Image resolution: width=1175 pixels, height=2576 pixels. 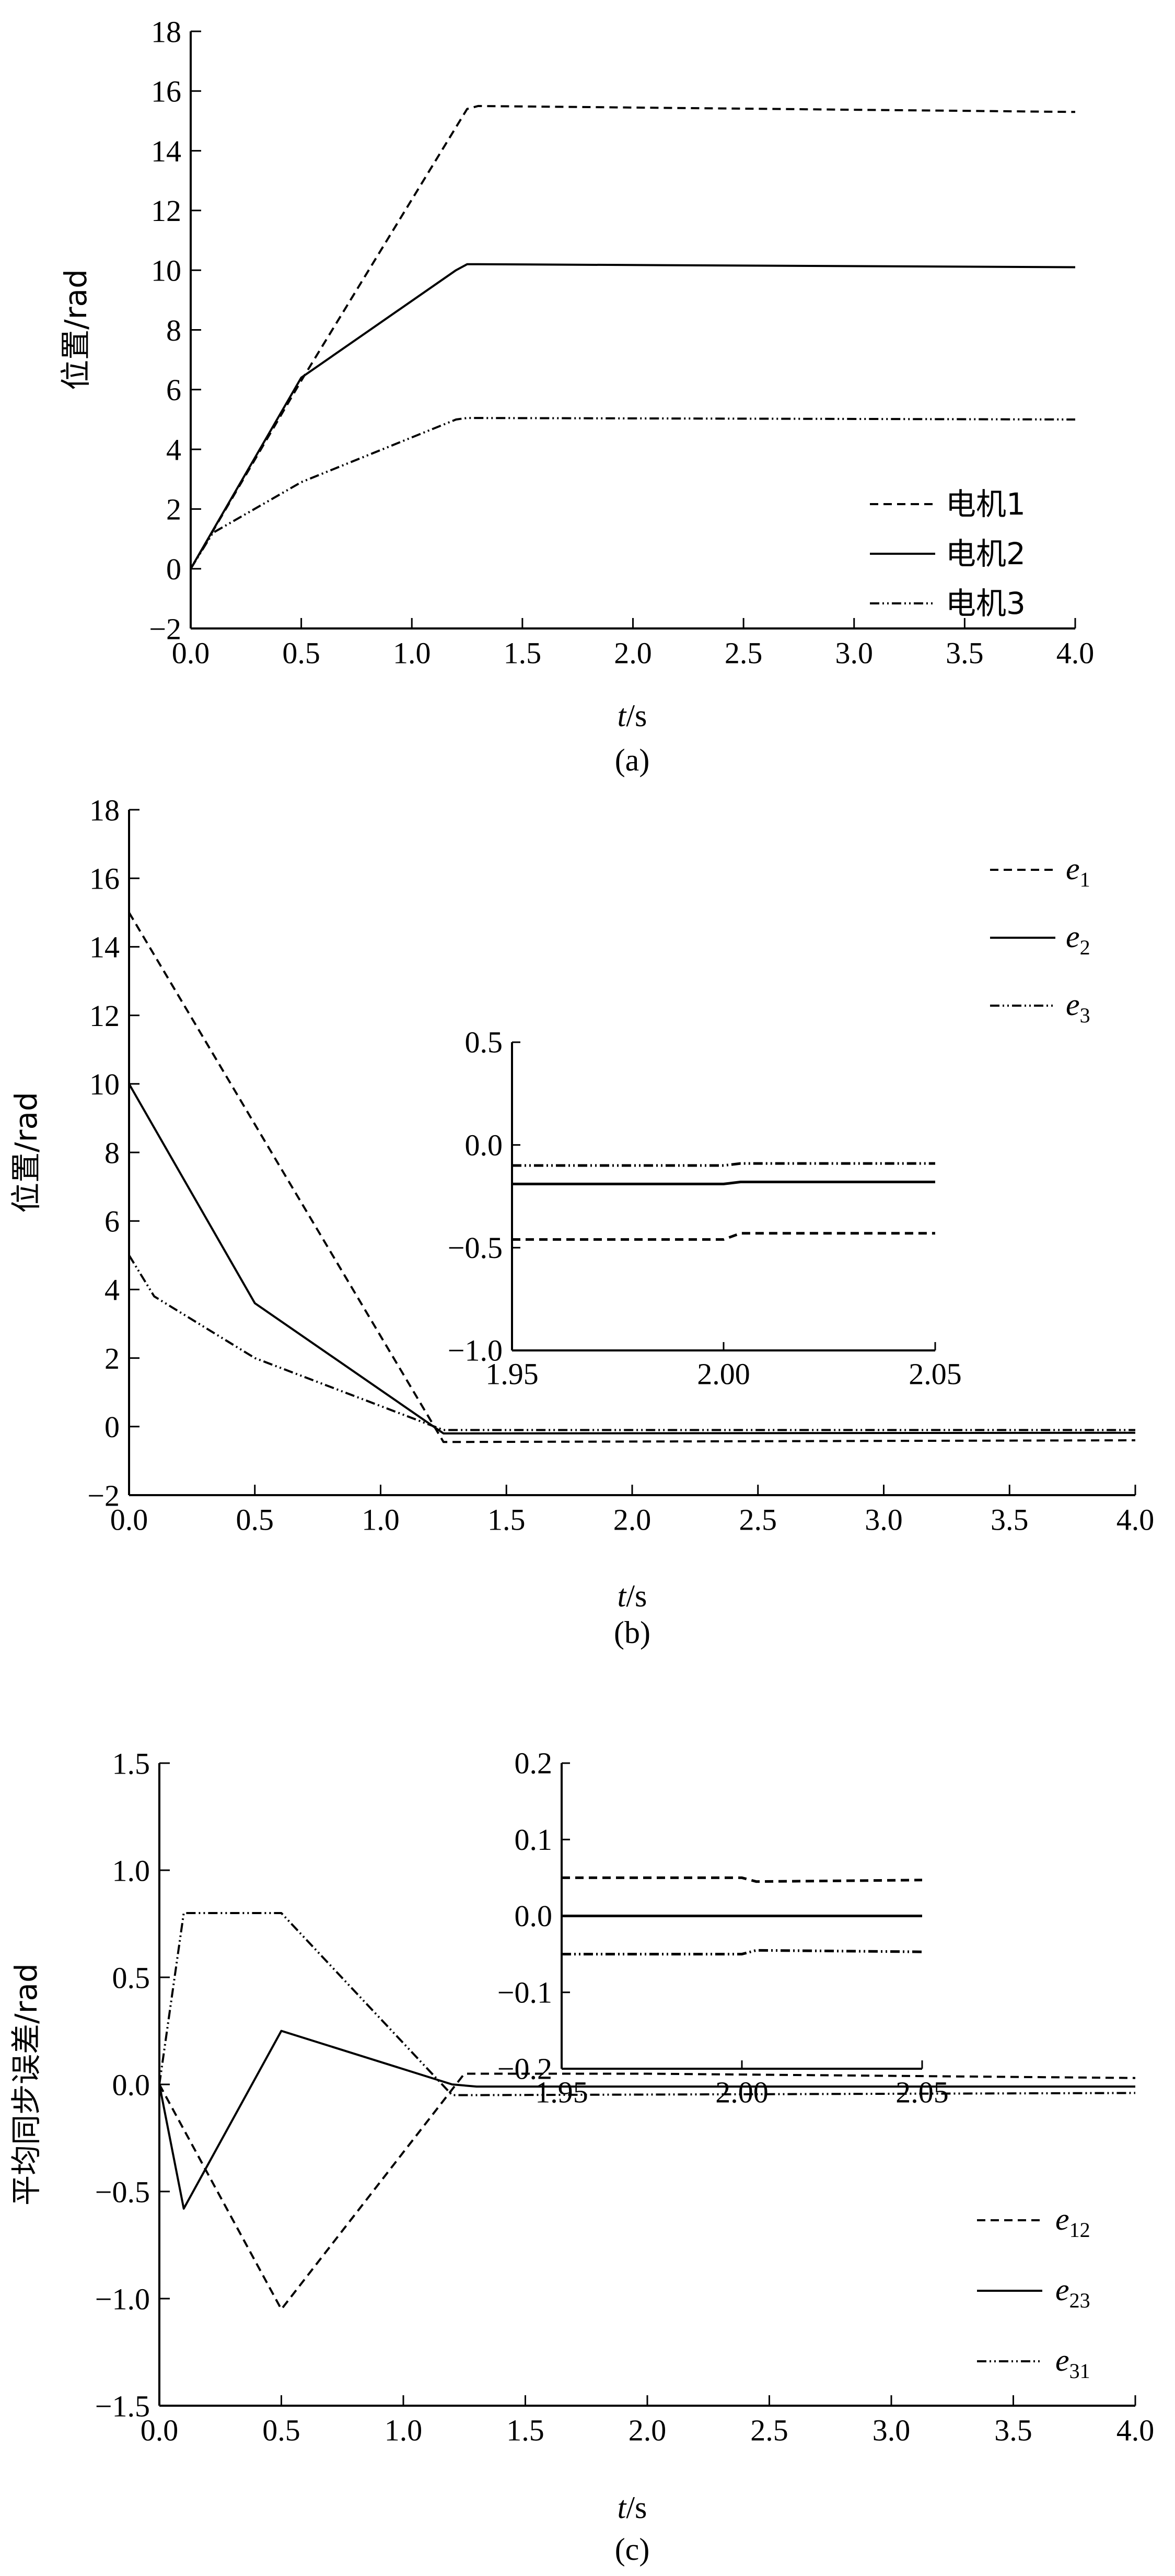 What do you see at coordinates (166, 151) in the screenshot?
I see `panel-a-y-tick-label: 14` at bounding box center [166, 151].